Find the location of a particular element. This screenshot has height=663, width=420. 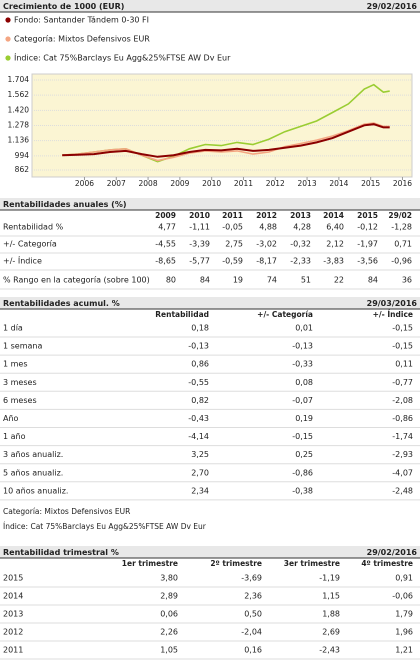

x-tick-label: 2009 is located at coordinates (179, 183).